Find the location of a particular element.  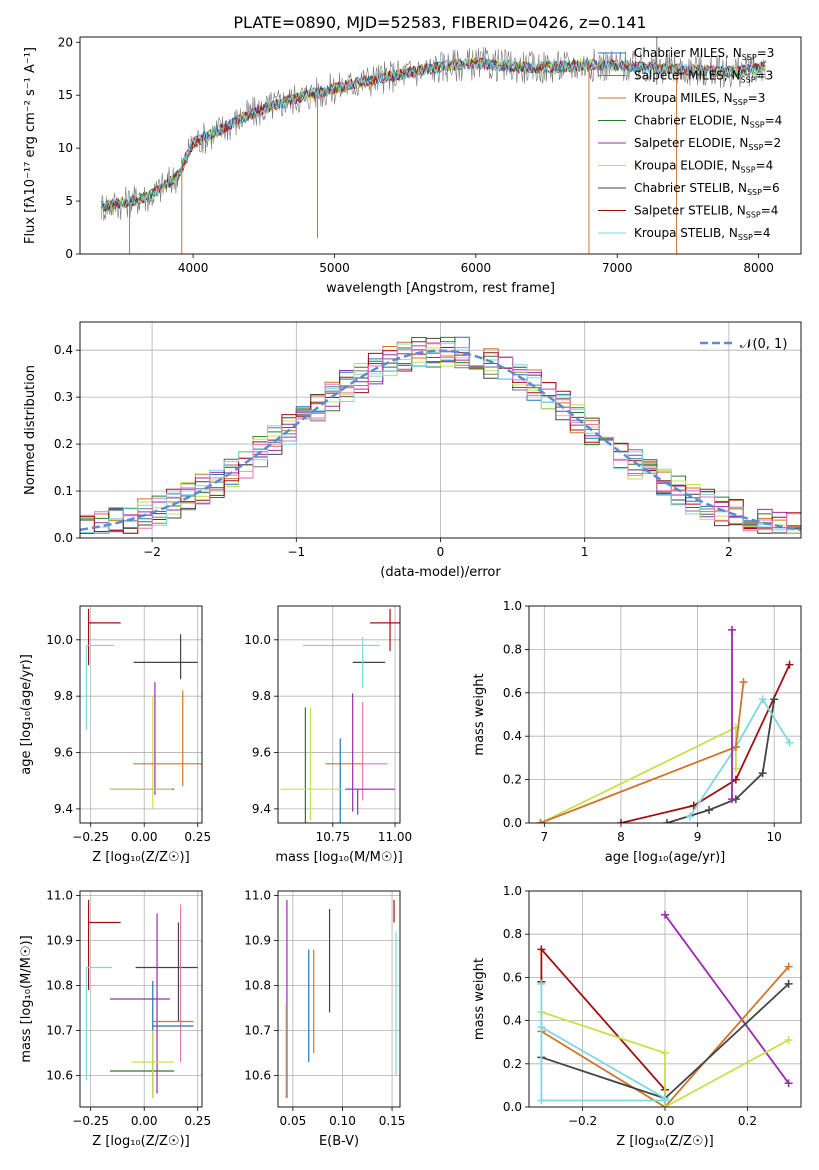

legend-entry: Salpeter STELIB, NSSP=4 is located at coordinates (688, 212).